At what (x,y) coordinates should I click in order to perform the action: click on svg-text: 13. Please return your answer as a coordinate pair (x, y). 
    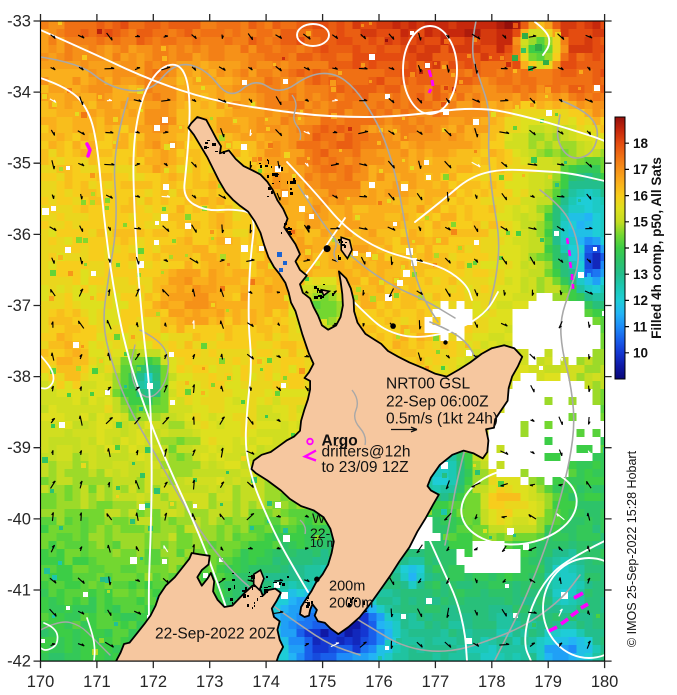
    Looking at the image, I should click on (641, 274).